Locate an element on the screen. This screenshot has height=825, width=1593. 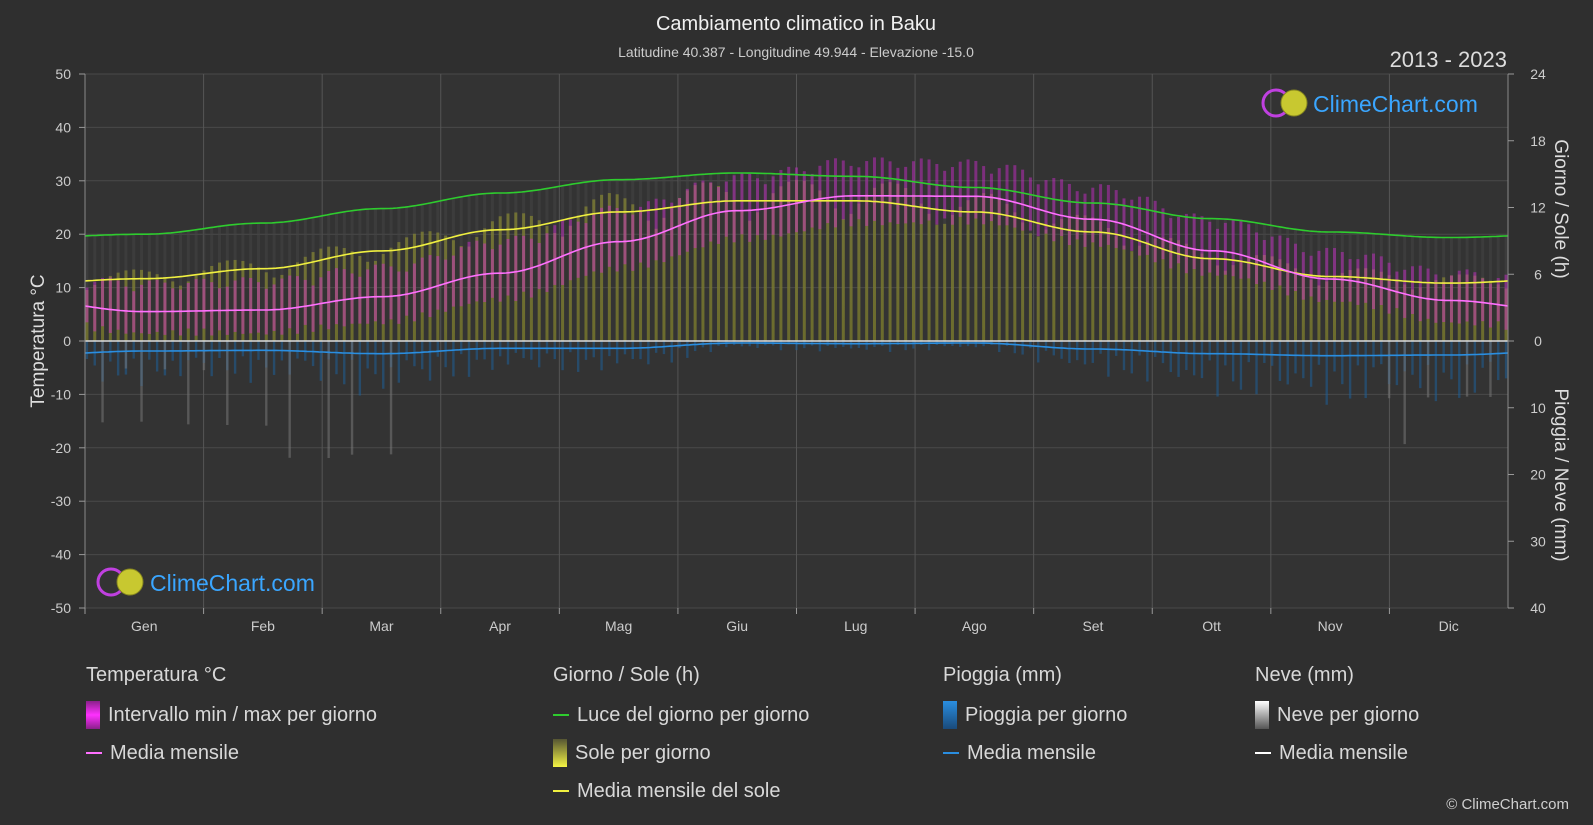
temp-mean-line is located at coordinates (796, 254).